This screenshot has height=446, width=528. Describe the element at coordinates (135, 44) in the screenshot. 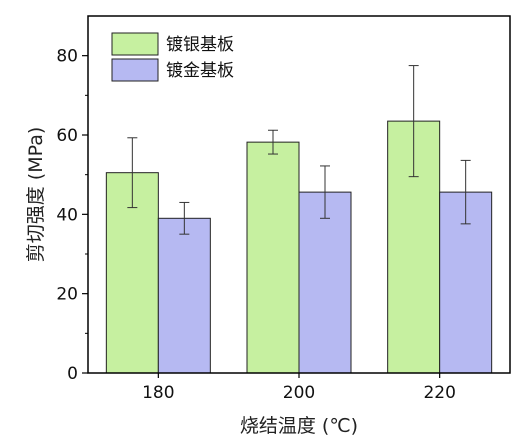

I see `legend-swatch-silver` at that location.